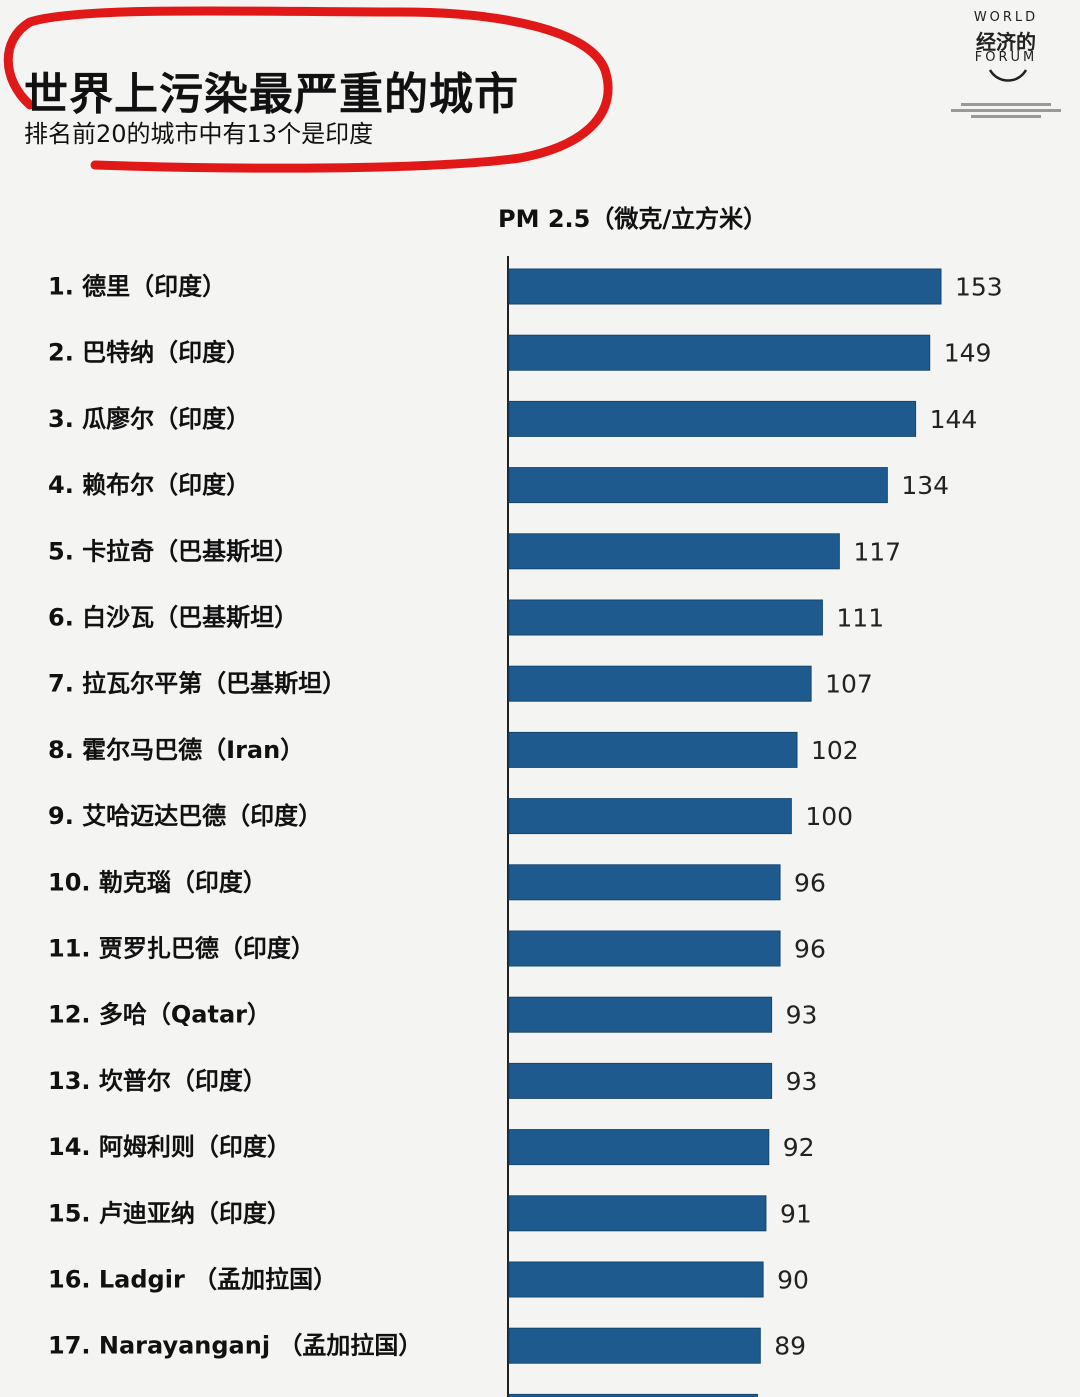  I want to click on logo-top-text: WORLD, so click(1006, 17).